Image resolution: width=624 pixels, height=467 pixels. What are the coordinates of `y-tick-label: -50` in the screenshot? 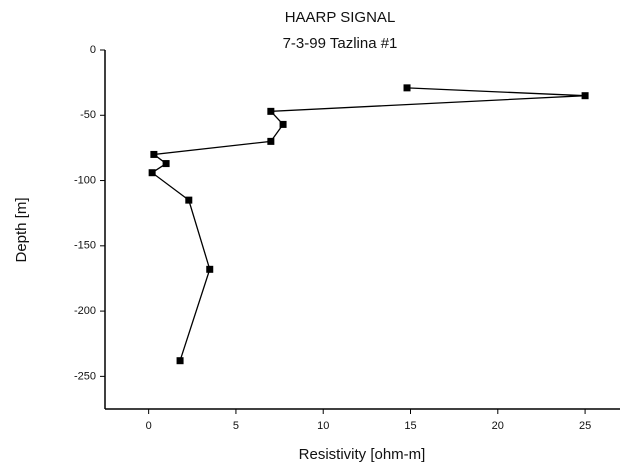 It's located at (88, 115).